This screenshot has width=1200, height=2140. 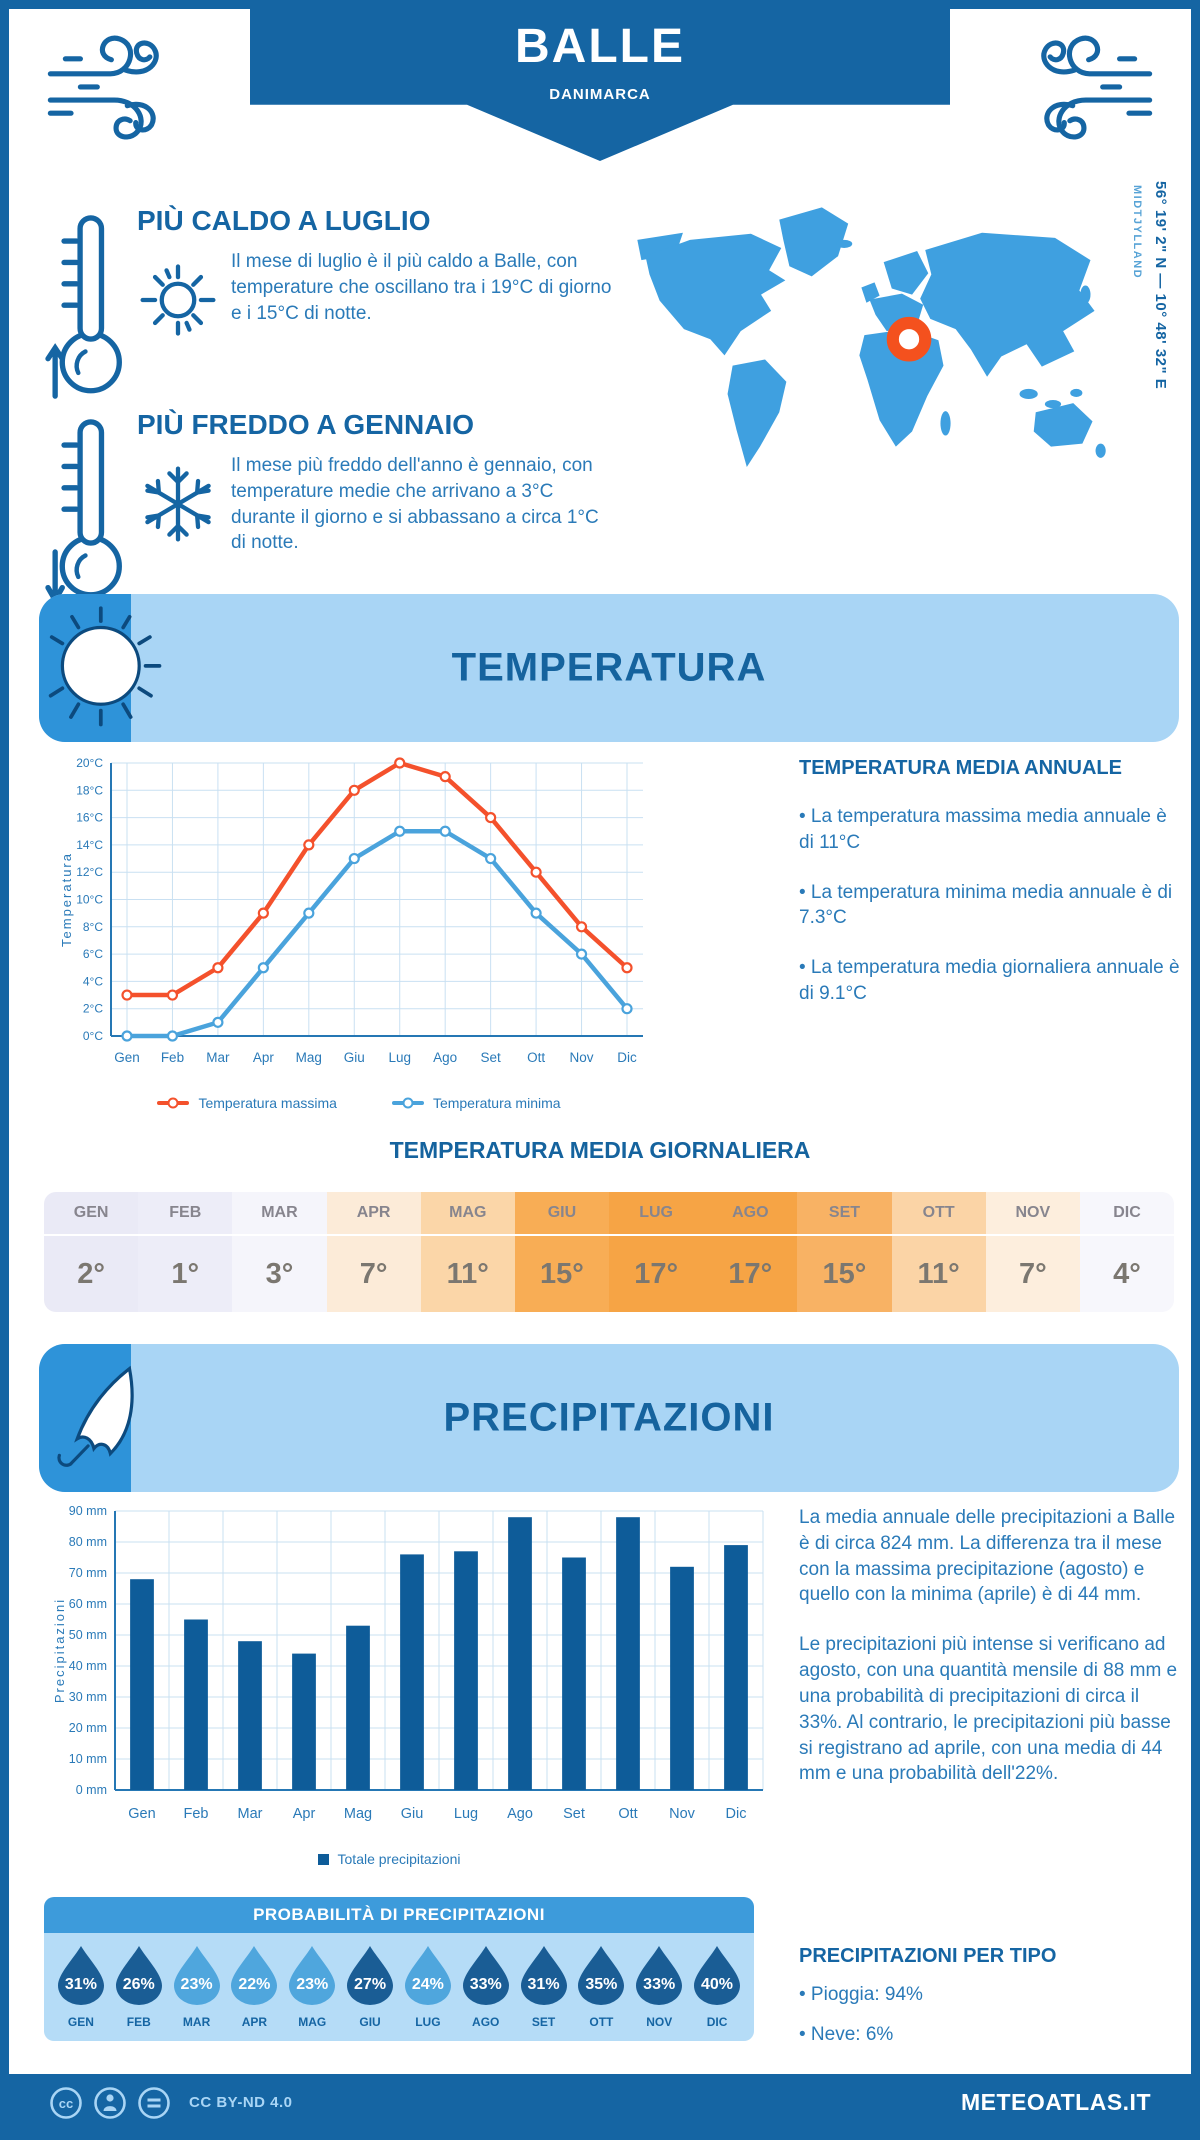 I want to click on sun-icon, so click(x=178, y=300).